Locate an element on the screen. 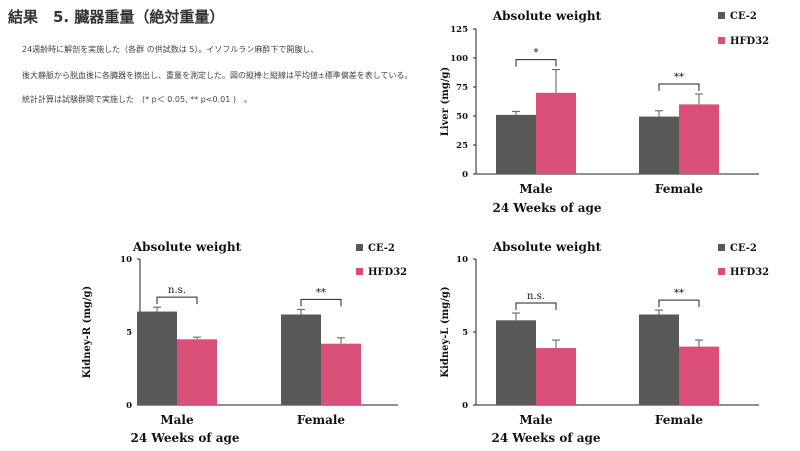  y-tick-label: 75 is located at coordinates (462, 88).